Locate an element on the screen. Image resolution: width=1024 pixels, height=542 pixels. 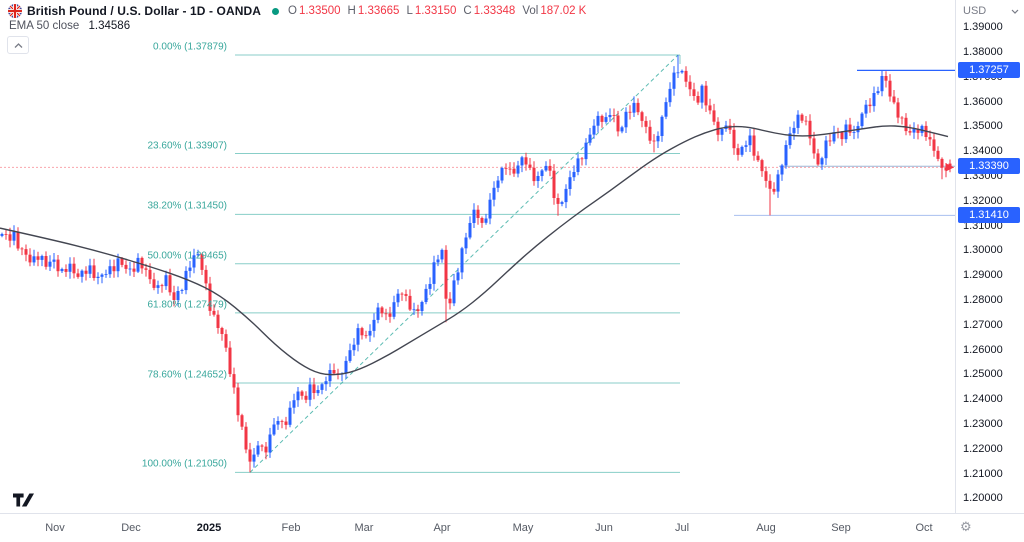
time-axis-month-label: Sep is located at coordinates (841, 528).